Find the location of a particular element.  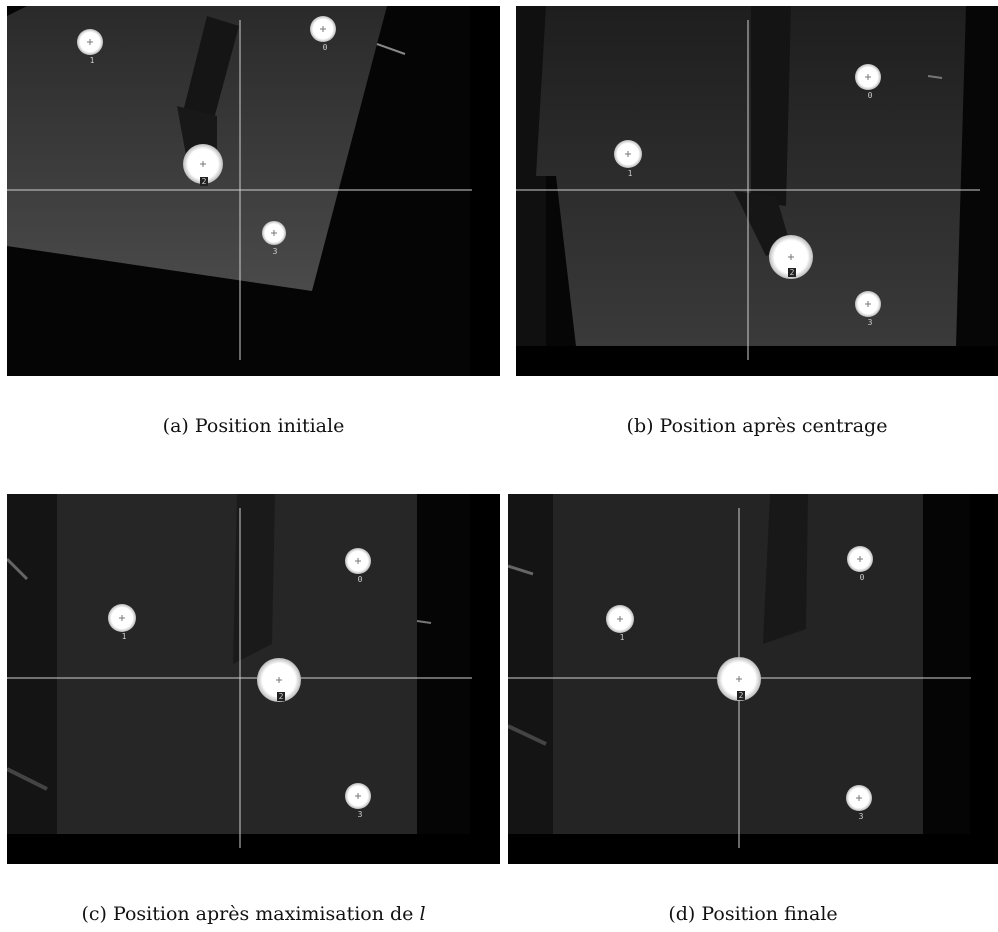

glint is located at coordinates (391, 49).